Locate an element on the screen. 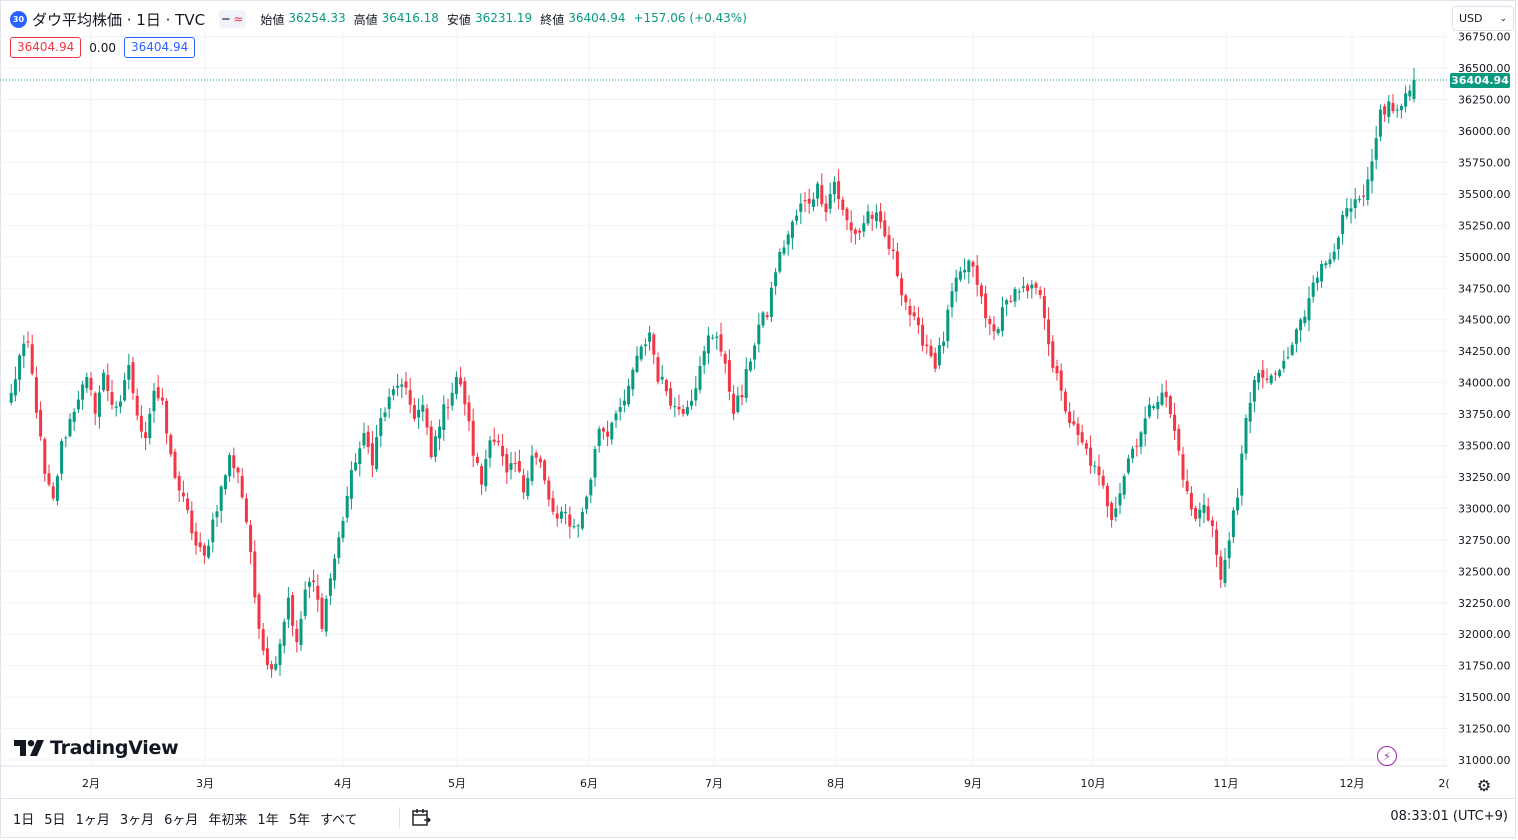 The image size is (1518, 840). y-tick-label: 36750.00 is located at coordinates (1484, 37).